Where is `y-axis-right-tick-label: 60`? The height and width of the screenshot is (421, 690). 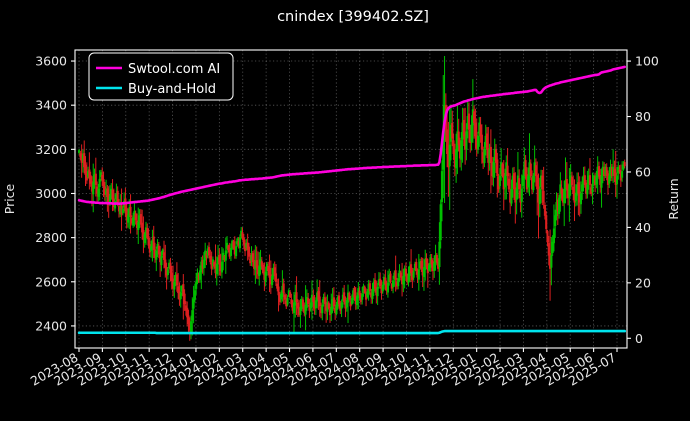 y-axis-right-tick-label: 60 is located at coordinates (643, 171).